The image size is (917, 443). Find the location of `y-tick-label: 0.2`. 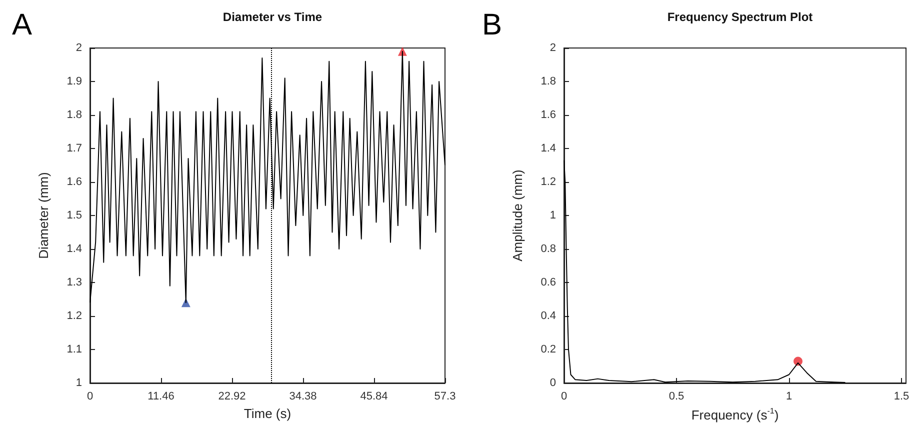

y-tick-label: 0.2 is located at coordinates (548, 350).